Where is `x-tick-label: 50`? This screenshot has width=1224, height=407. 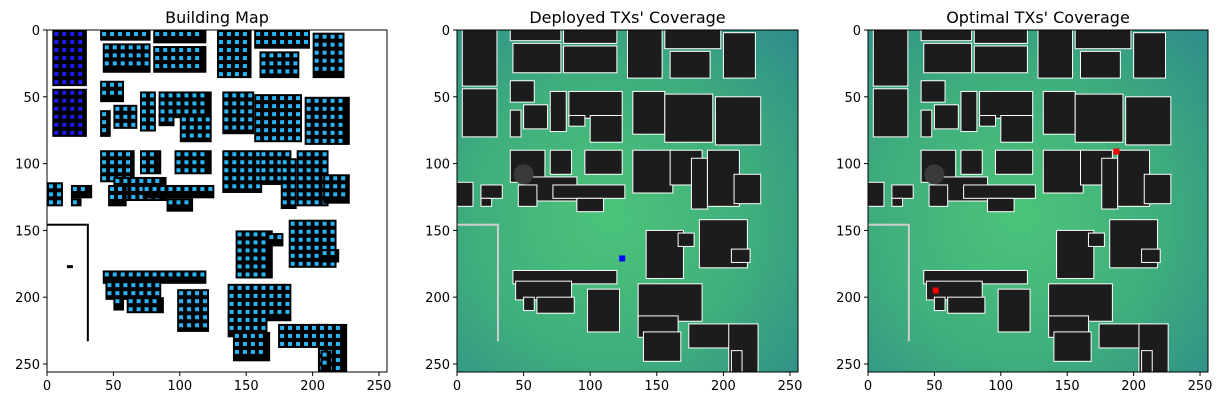
x-tick-label: 50 is located at coordinates (934, 386).